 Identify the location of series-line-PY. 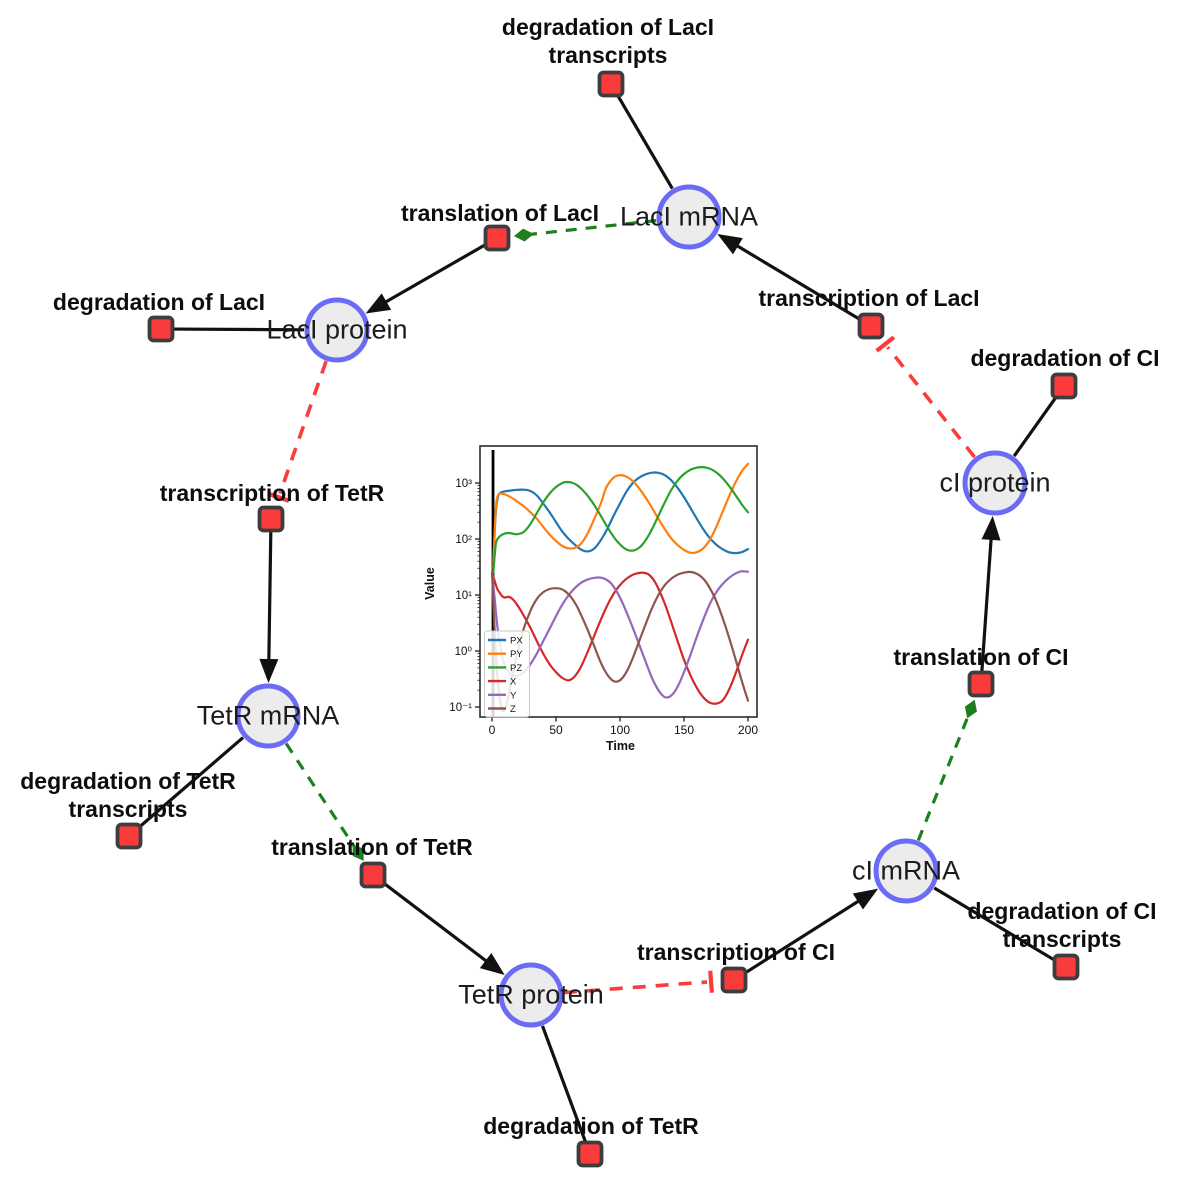
(621, 516).